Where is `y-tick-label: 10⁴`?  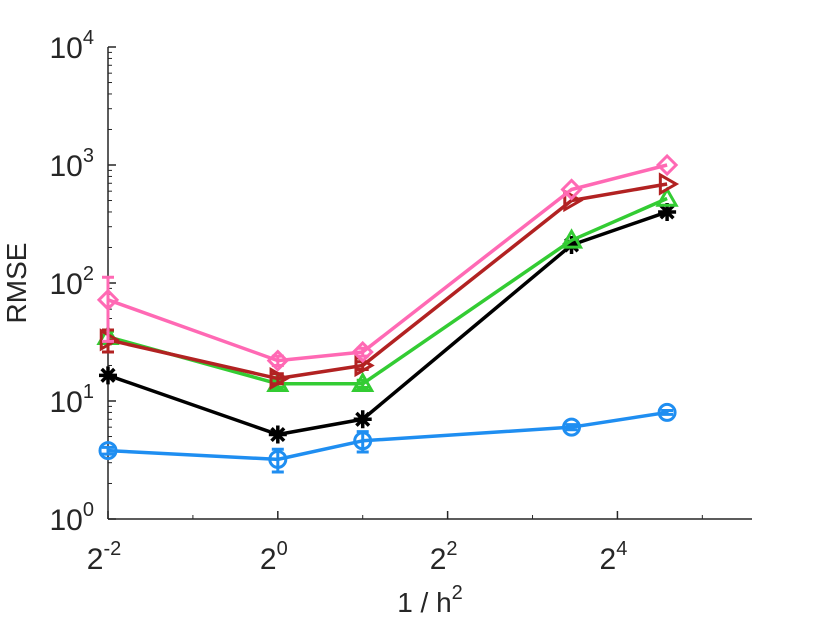 y-tick-label: 10⁴ is located at coordinates (72, 46).